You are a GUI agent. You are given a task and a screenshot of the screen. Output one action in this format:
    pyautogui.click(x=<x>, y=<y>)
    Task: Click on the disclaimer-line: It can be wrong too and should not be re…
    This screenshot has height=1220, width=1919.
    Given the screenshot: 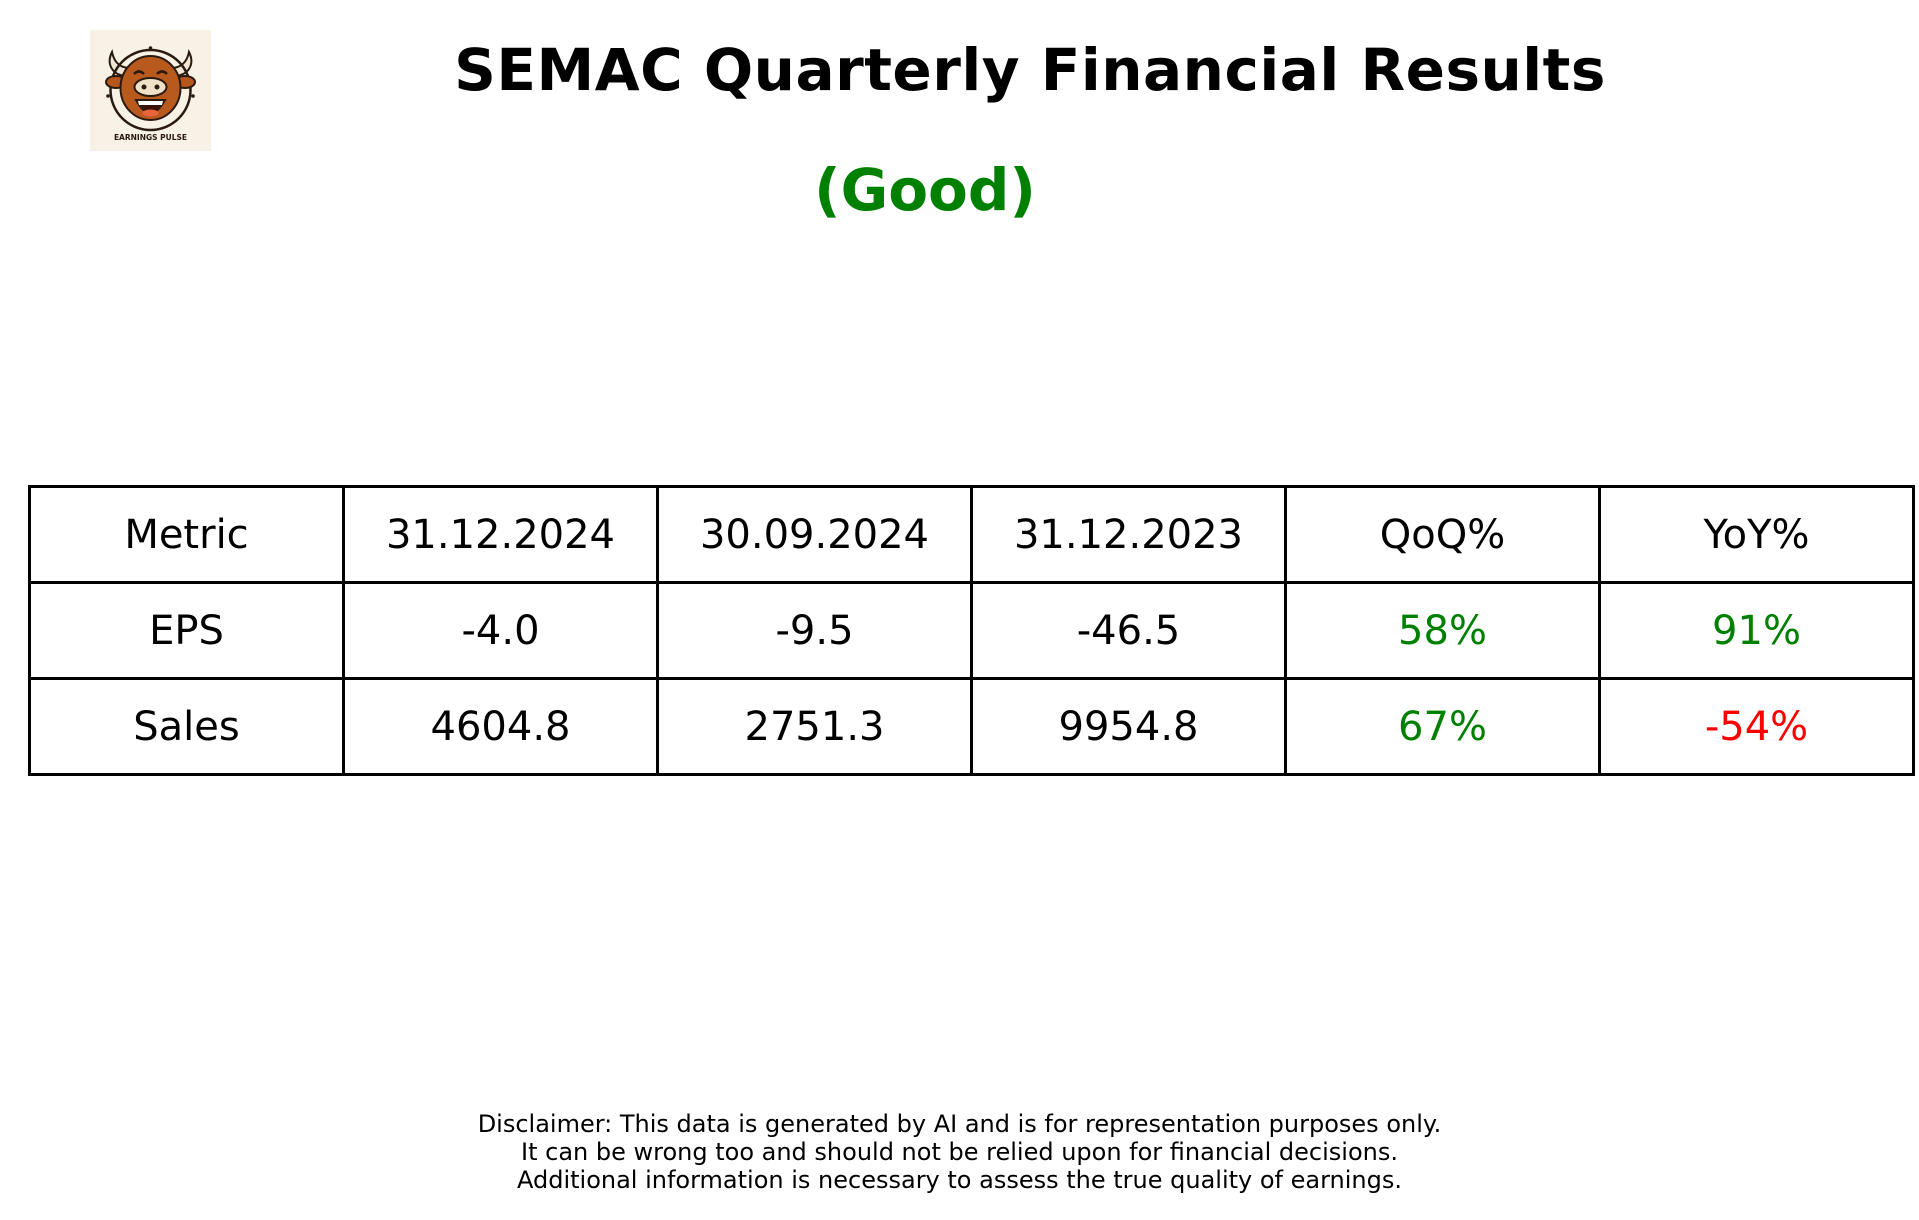 What is the action you would take?
    pyautogui.click(x=959, y=1152)
    